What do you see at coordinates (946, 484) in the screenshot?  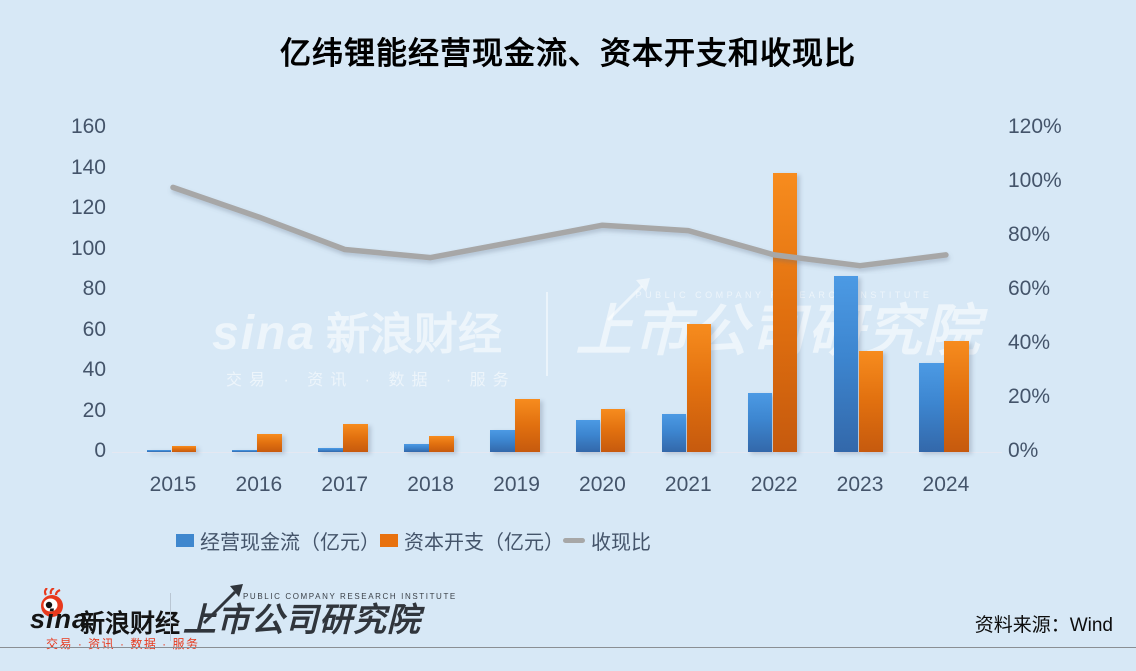 I see `x-axis-label-2024: 2024` at bounding box center [946, 484].